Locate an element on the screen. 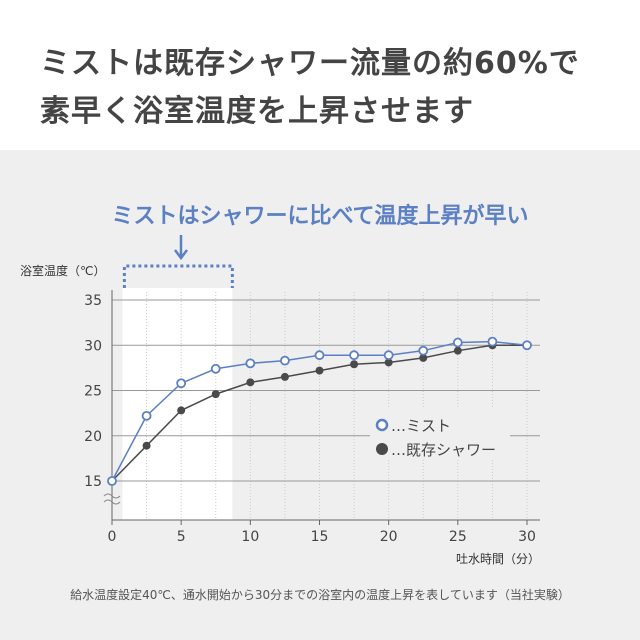  highlight-bracket is located at coordinates (178, 276).